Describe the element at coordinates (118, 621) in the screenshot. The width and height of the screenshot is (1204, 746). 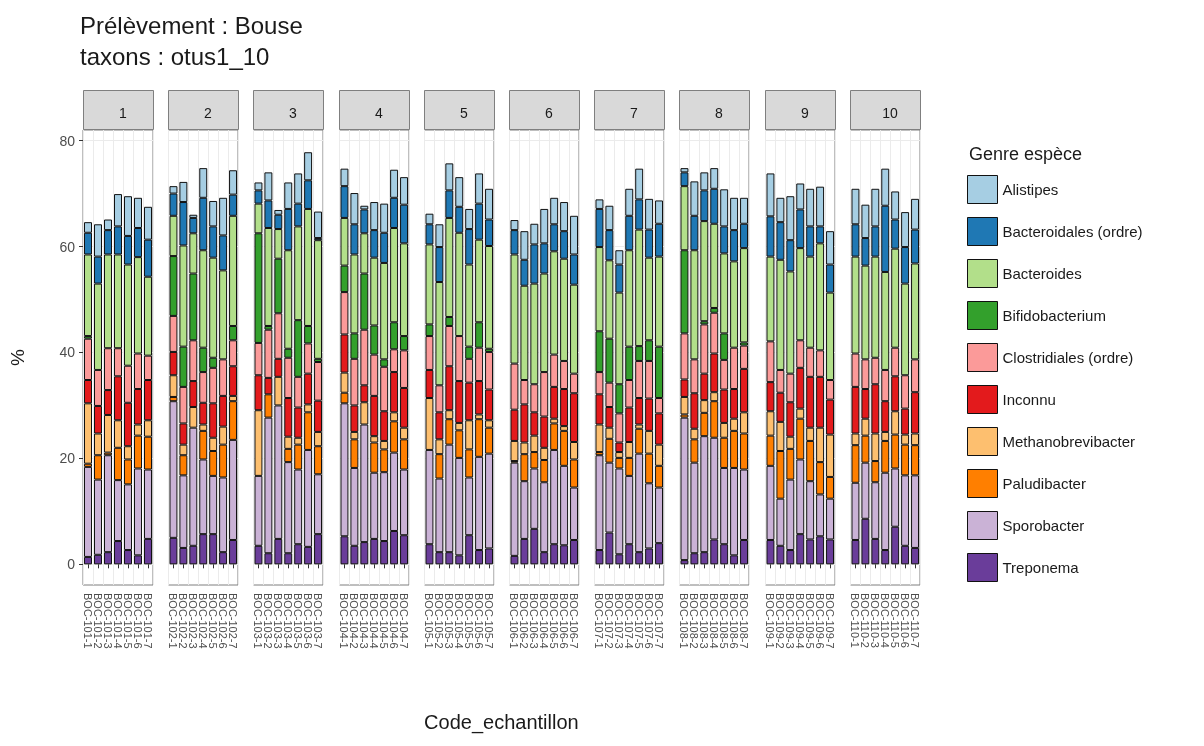
I see `x-tick-label: BOC-101-4` at that location.